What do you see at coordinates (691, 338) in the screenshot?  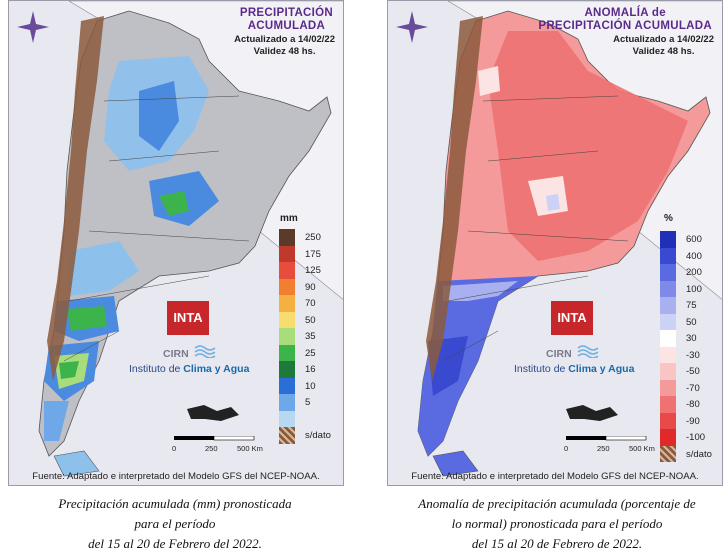 I see `legend-label: 30` at bounding box center [691, 338].